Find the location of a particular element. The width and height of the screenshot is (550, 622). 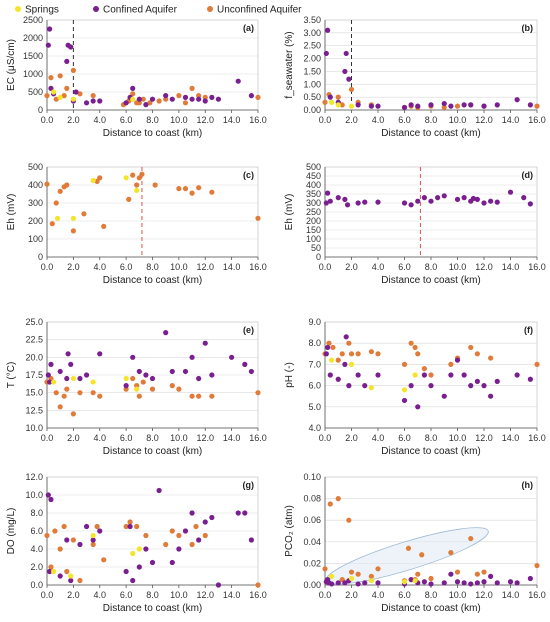

y-axis-label: EC (μS/cm) is located at coordinates (11, 65).